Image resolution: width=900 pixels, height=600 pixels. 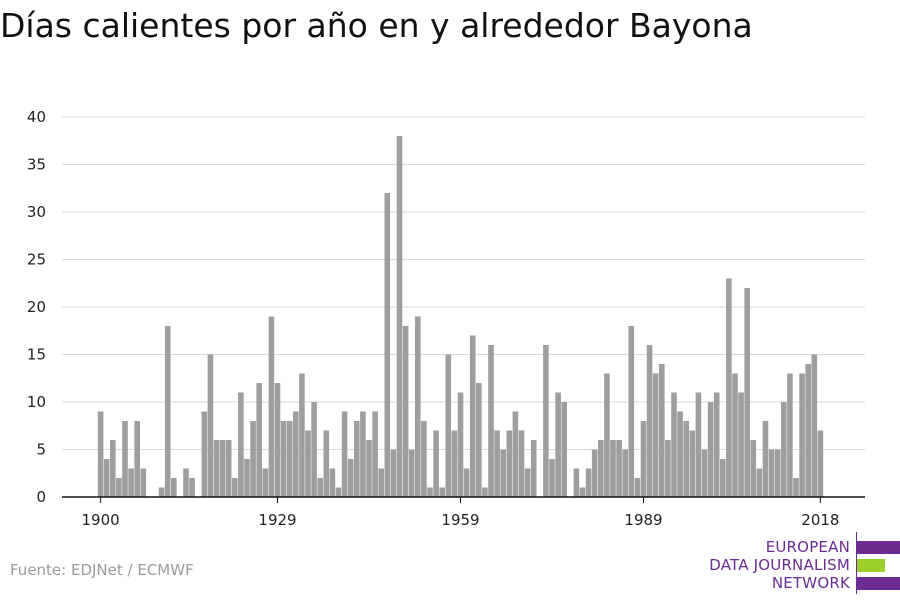 What do you see at coordinates (594, 473) in the screenshot?
I see `bar-1981` at bounding box center [594, 473].